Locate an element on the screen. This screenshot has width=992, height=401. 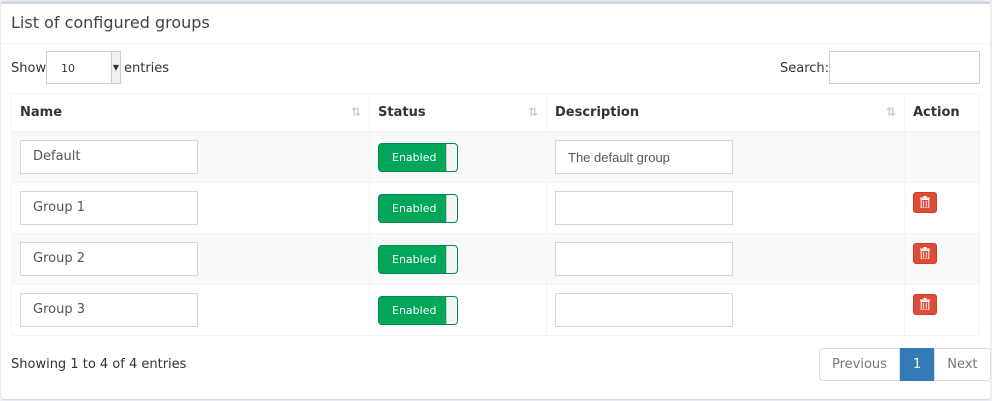
box-title: List of configured groups is located at coordinates (495, 24).